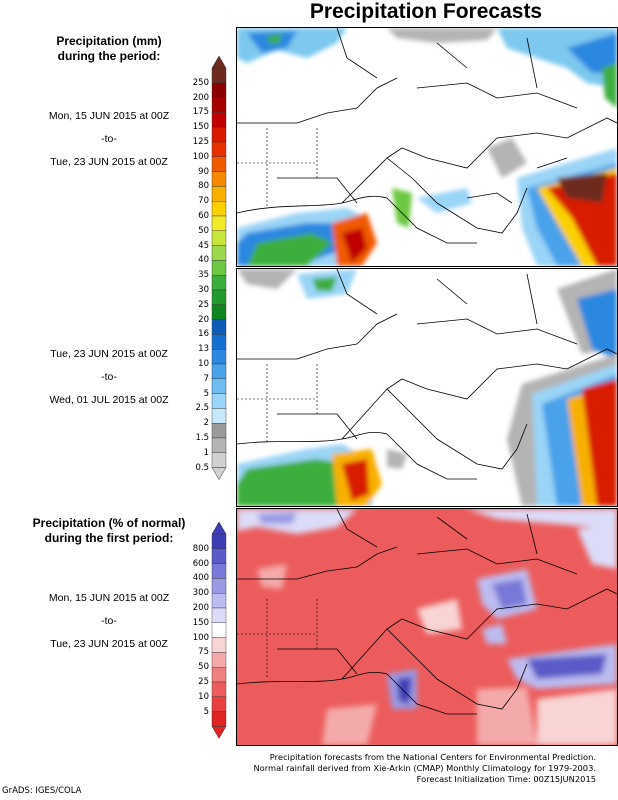  Describe the element at coordinates (203, 290) in the screenshot. I see `colorbar-tick-label: 30` at that location.